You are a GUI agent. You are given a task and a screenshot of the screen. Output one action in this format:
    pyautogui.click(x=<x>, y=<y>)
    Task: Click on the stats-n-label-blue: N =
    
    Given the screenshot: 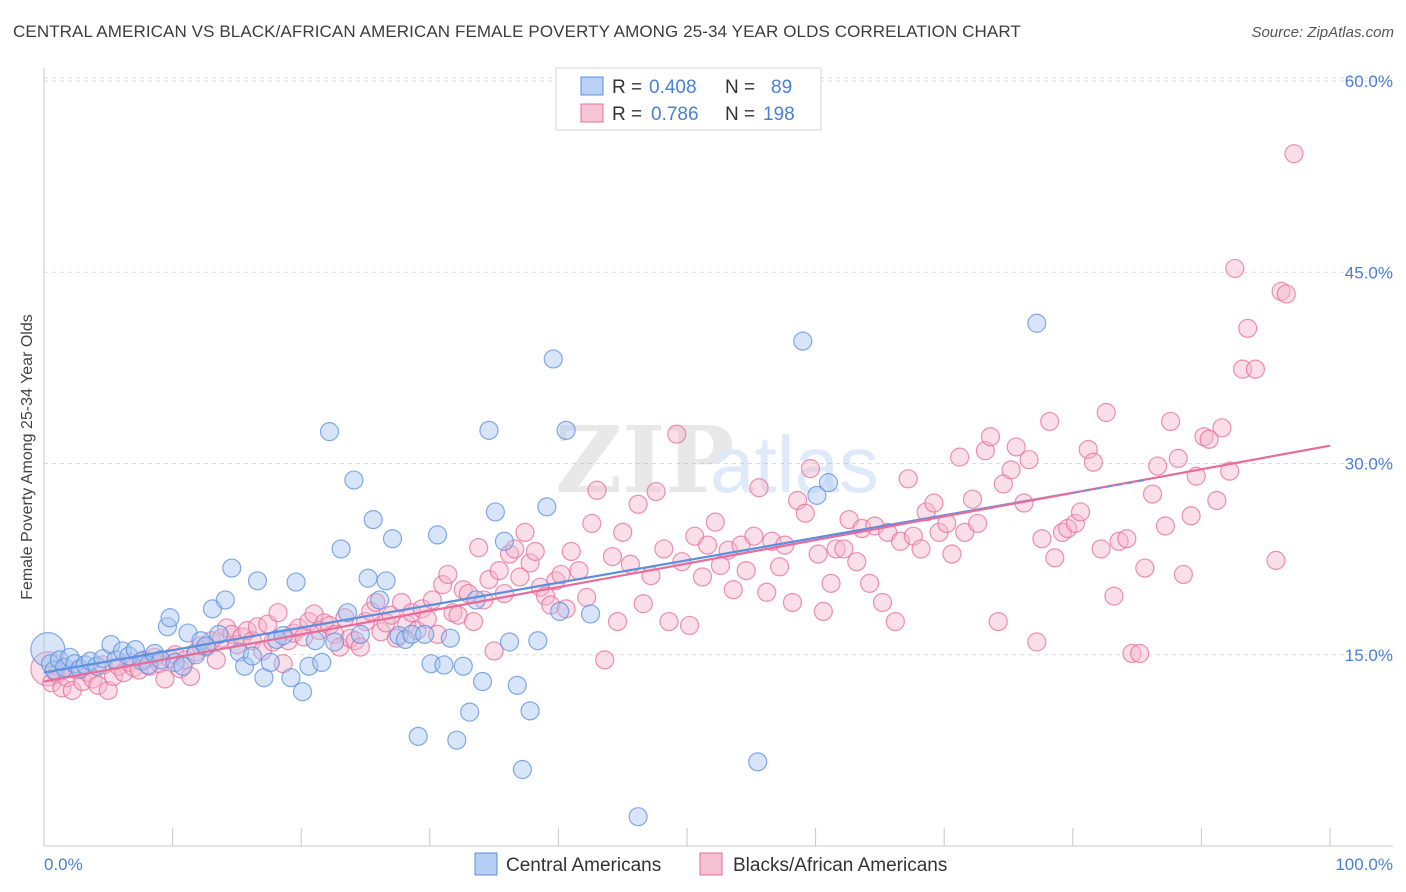 What is the action you would take?
    pyautogui.click(x=740, y=87)
    